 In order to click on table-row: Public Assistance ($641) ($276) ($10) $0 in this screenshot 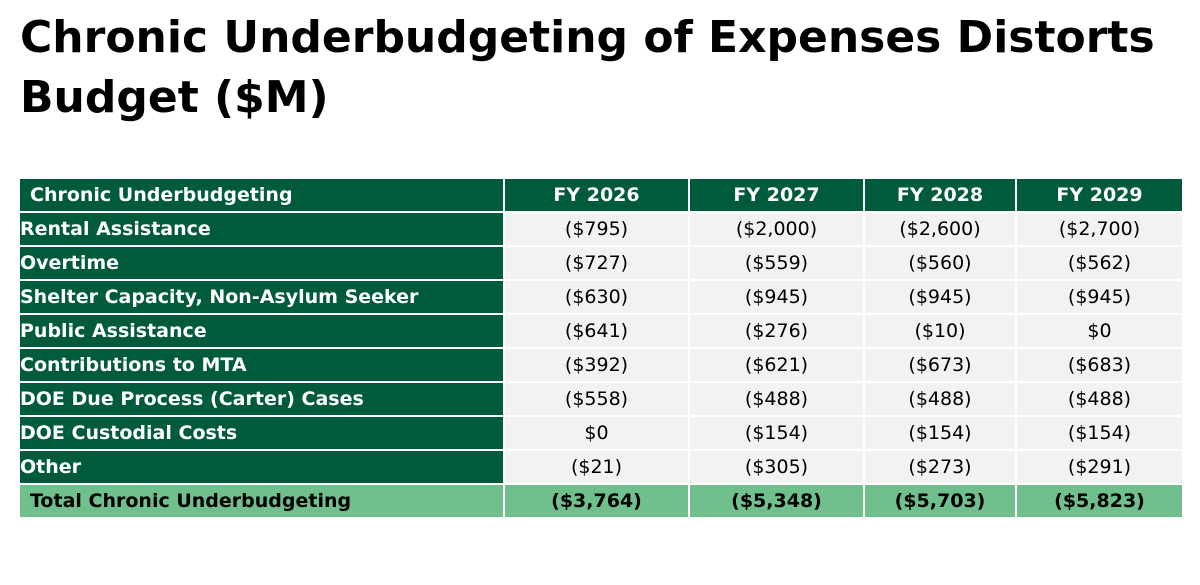, I will do `click(601, 331)`.